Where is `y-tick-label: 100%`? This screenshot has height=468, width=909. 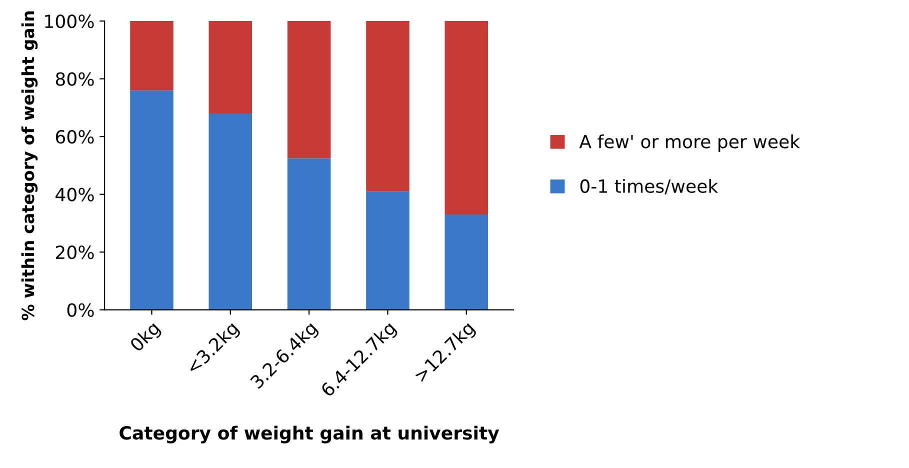 y-tick-label: 100% is located at coordinates (69, 21).